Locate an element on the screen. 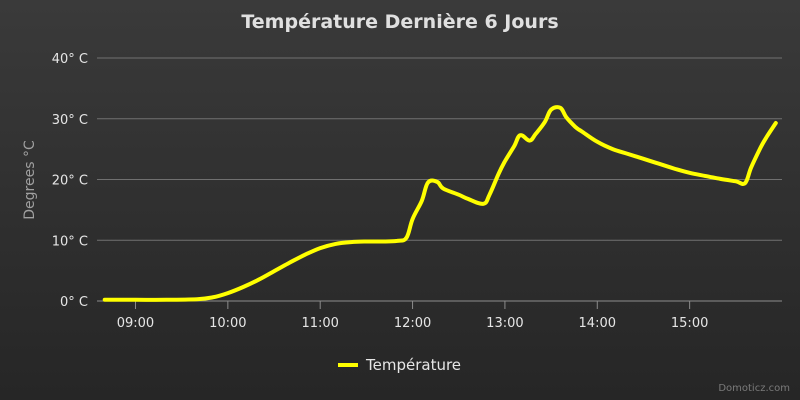 This screenshot has width=800, height=400. x-axis-ticks: 09:00 10:00 11:00 12:00 13:00 14:00 15:00 is located at coordinates (412, 316).